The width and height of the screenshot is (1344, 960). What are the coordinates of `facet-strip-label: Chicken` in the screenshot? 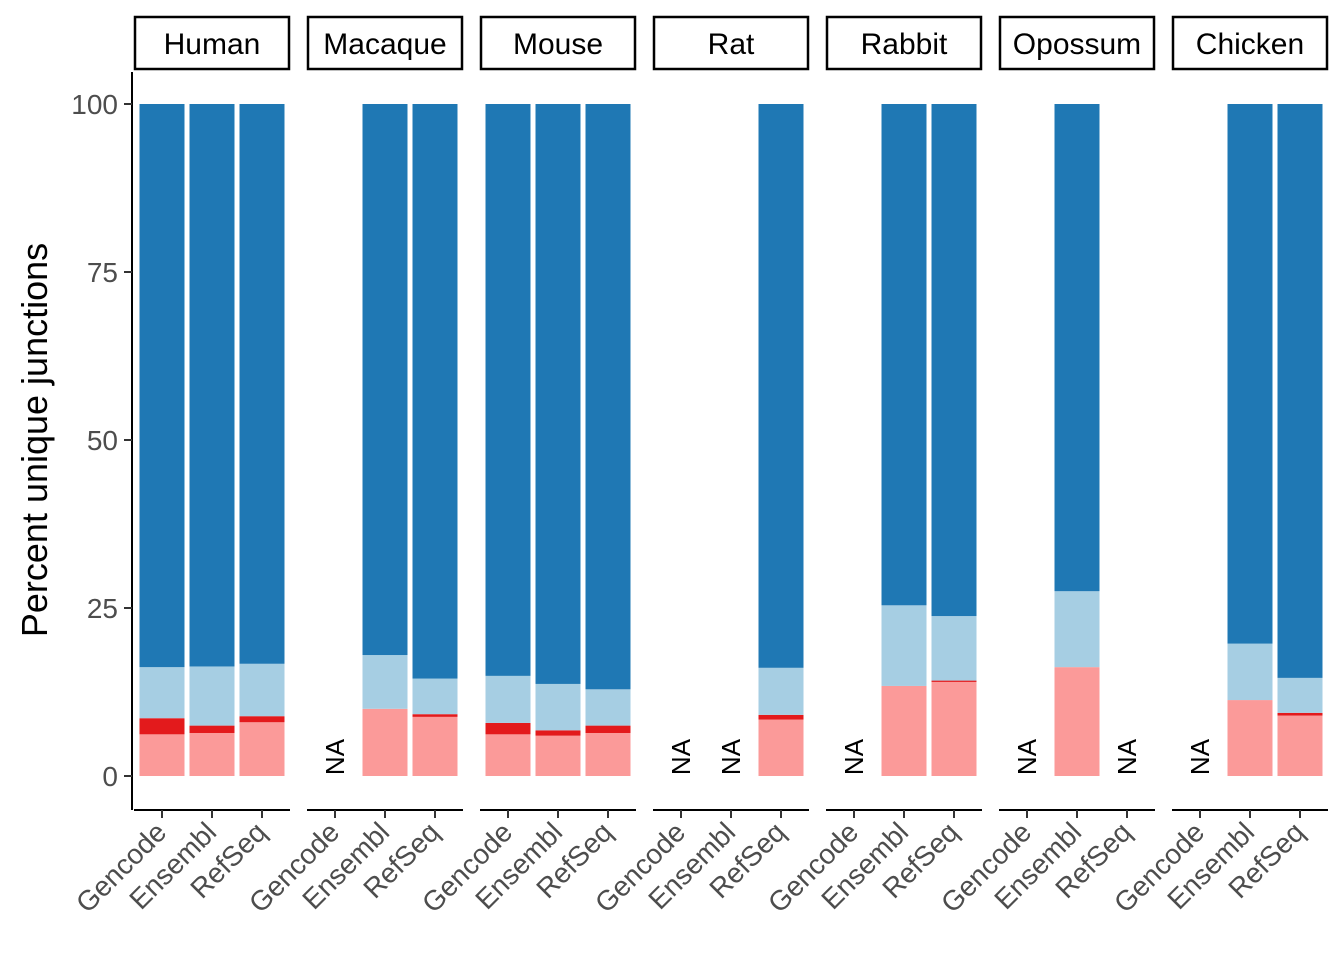 It's located at (1250, 44).